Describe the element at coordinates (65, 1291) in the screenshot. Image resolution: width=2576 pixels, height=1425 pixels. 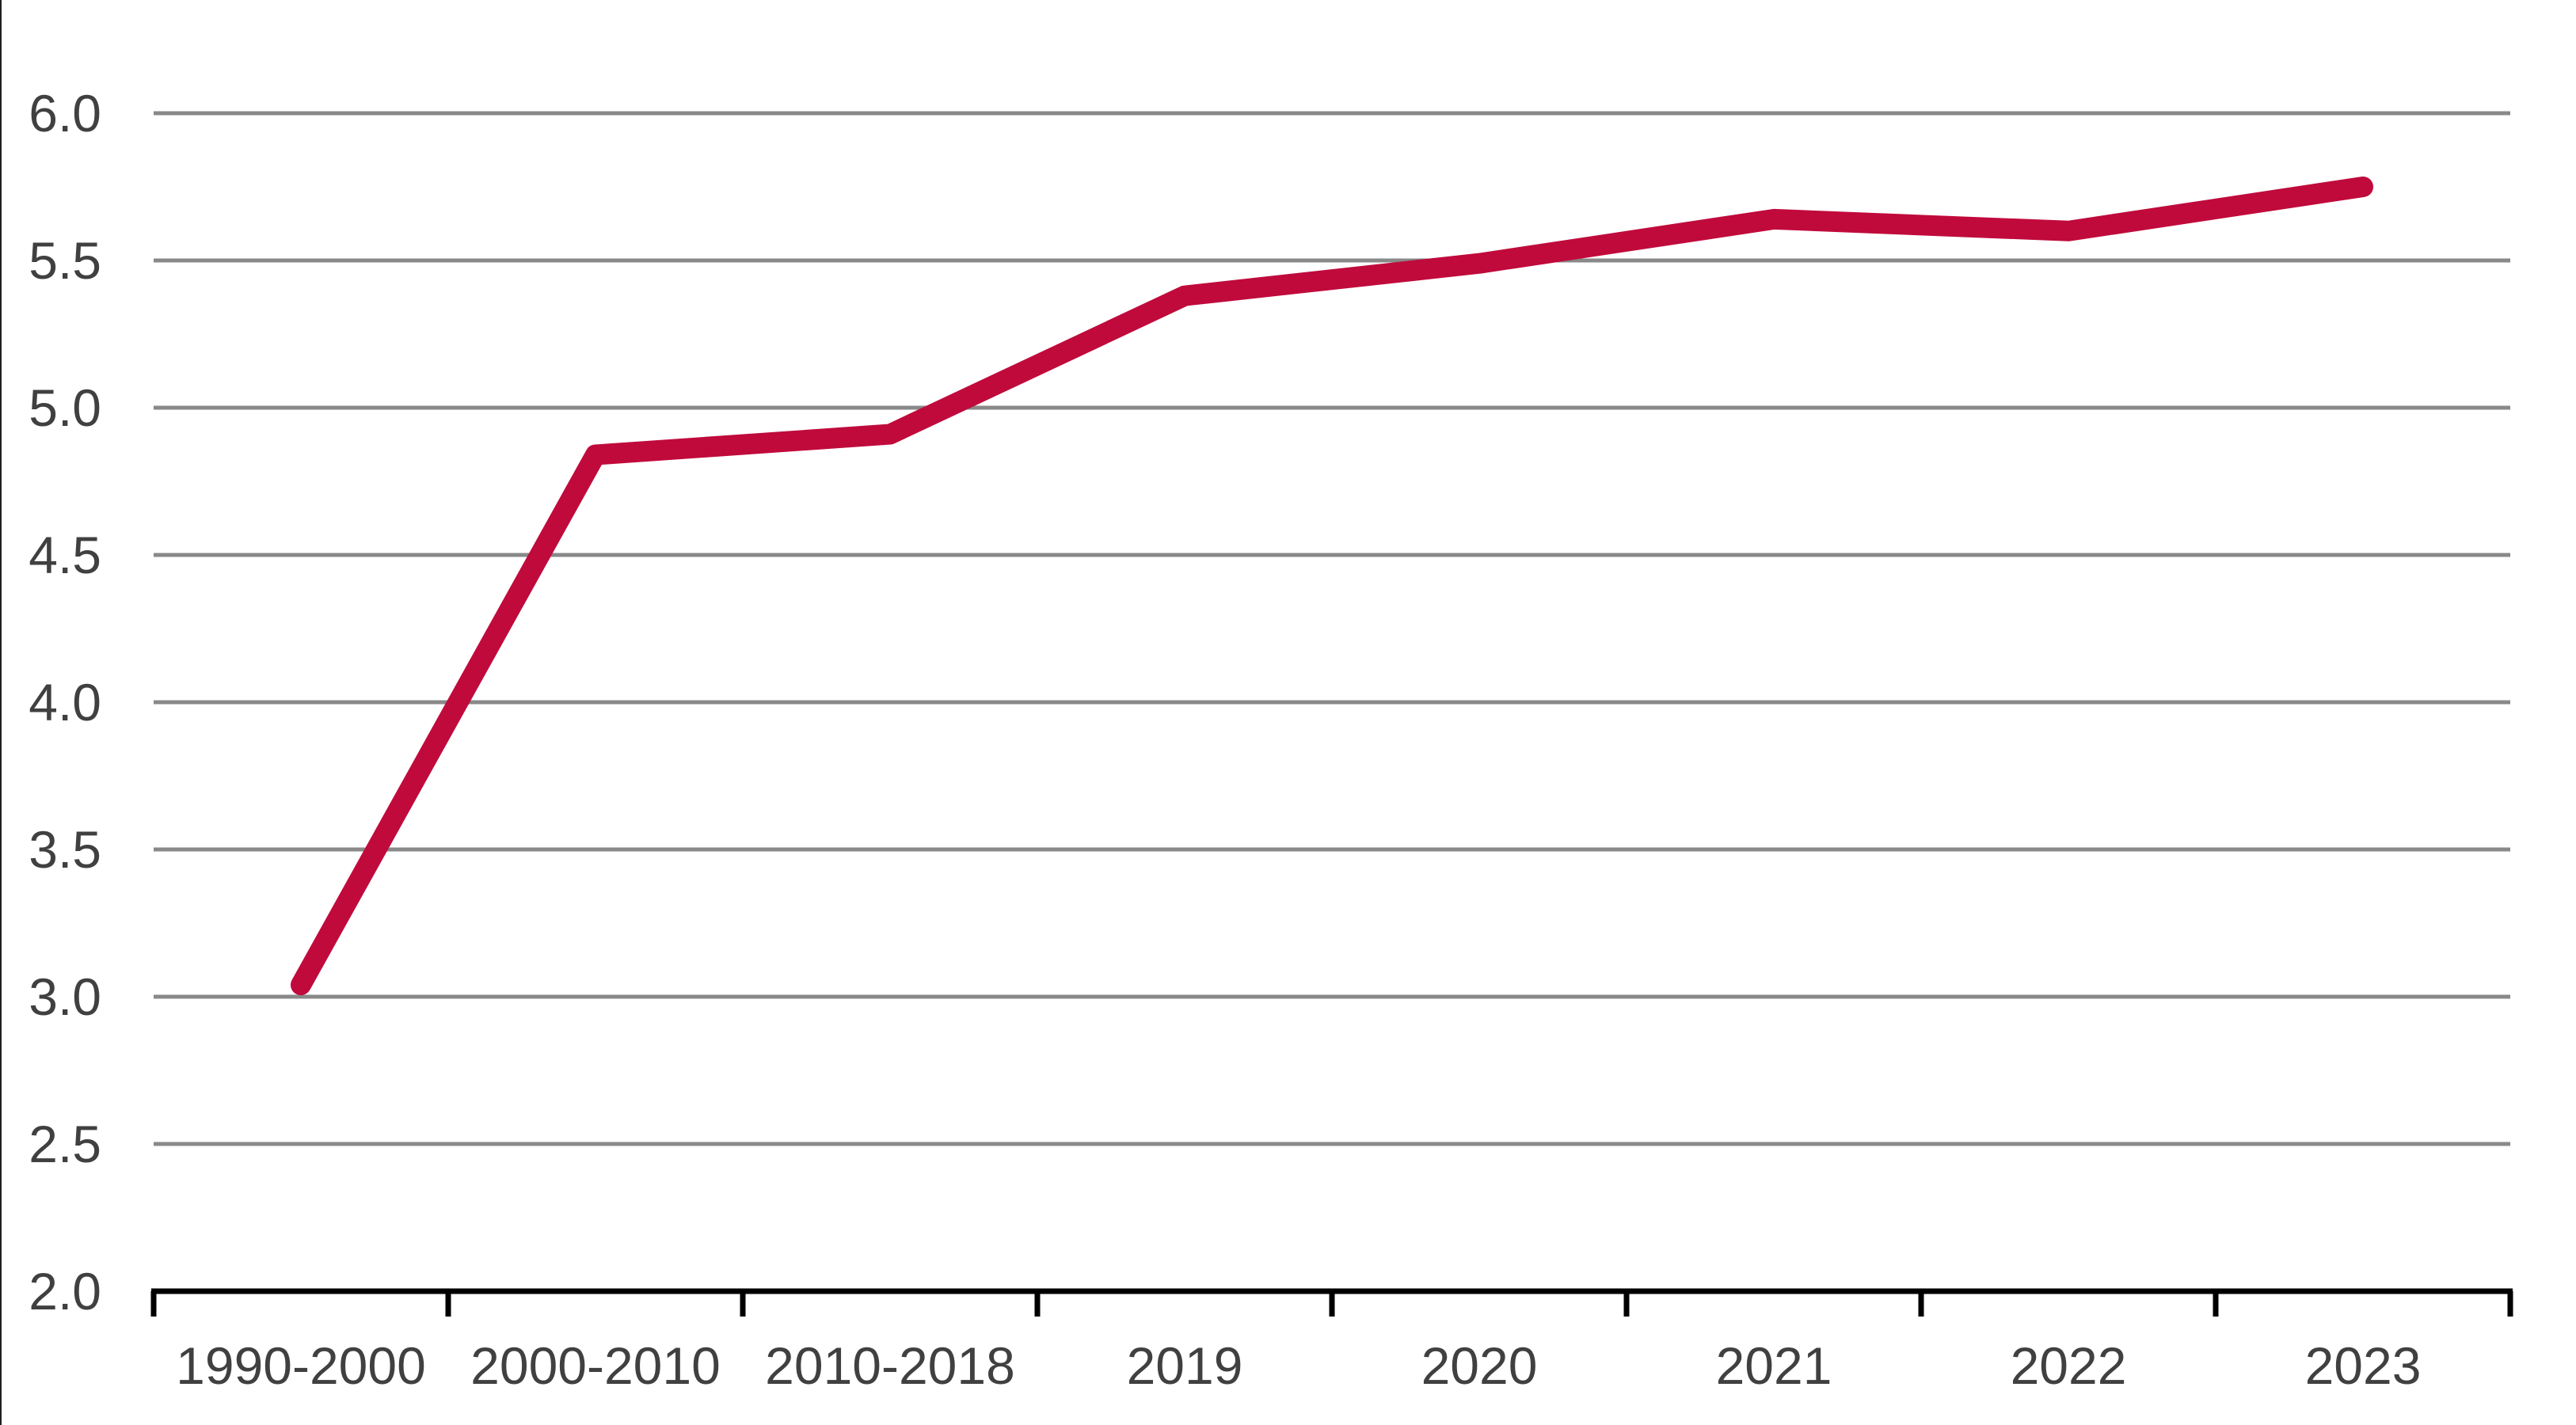
I see `y-axis-tick-label: 2.0` at that location.